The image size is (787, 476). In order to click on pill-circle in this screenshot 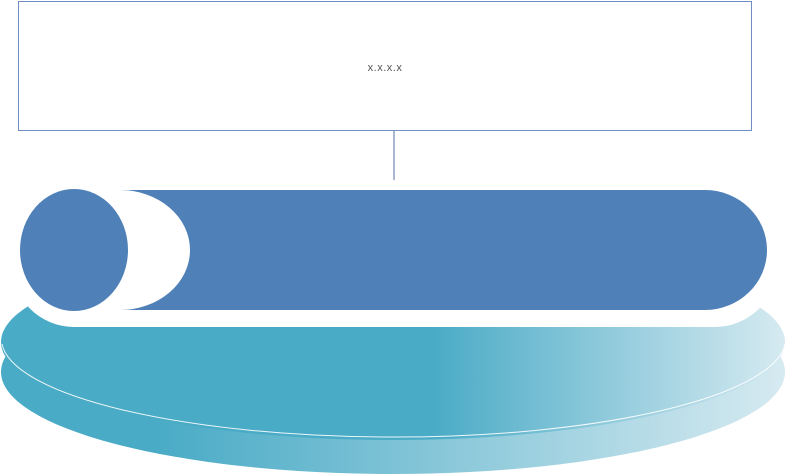, I will do `click(74, 250)`.